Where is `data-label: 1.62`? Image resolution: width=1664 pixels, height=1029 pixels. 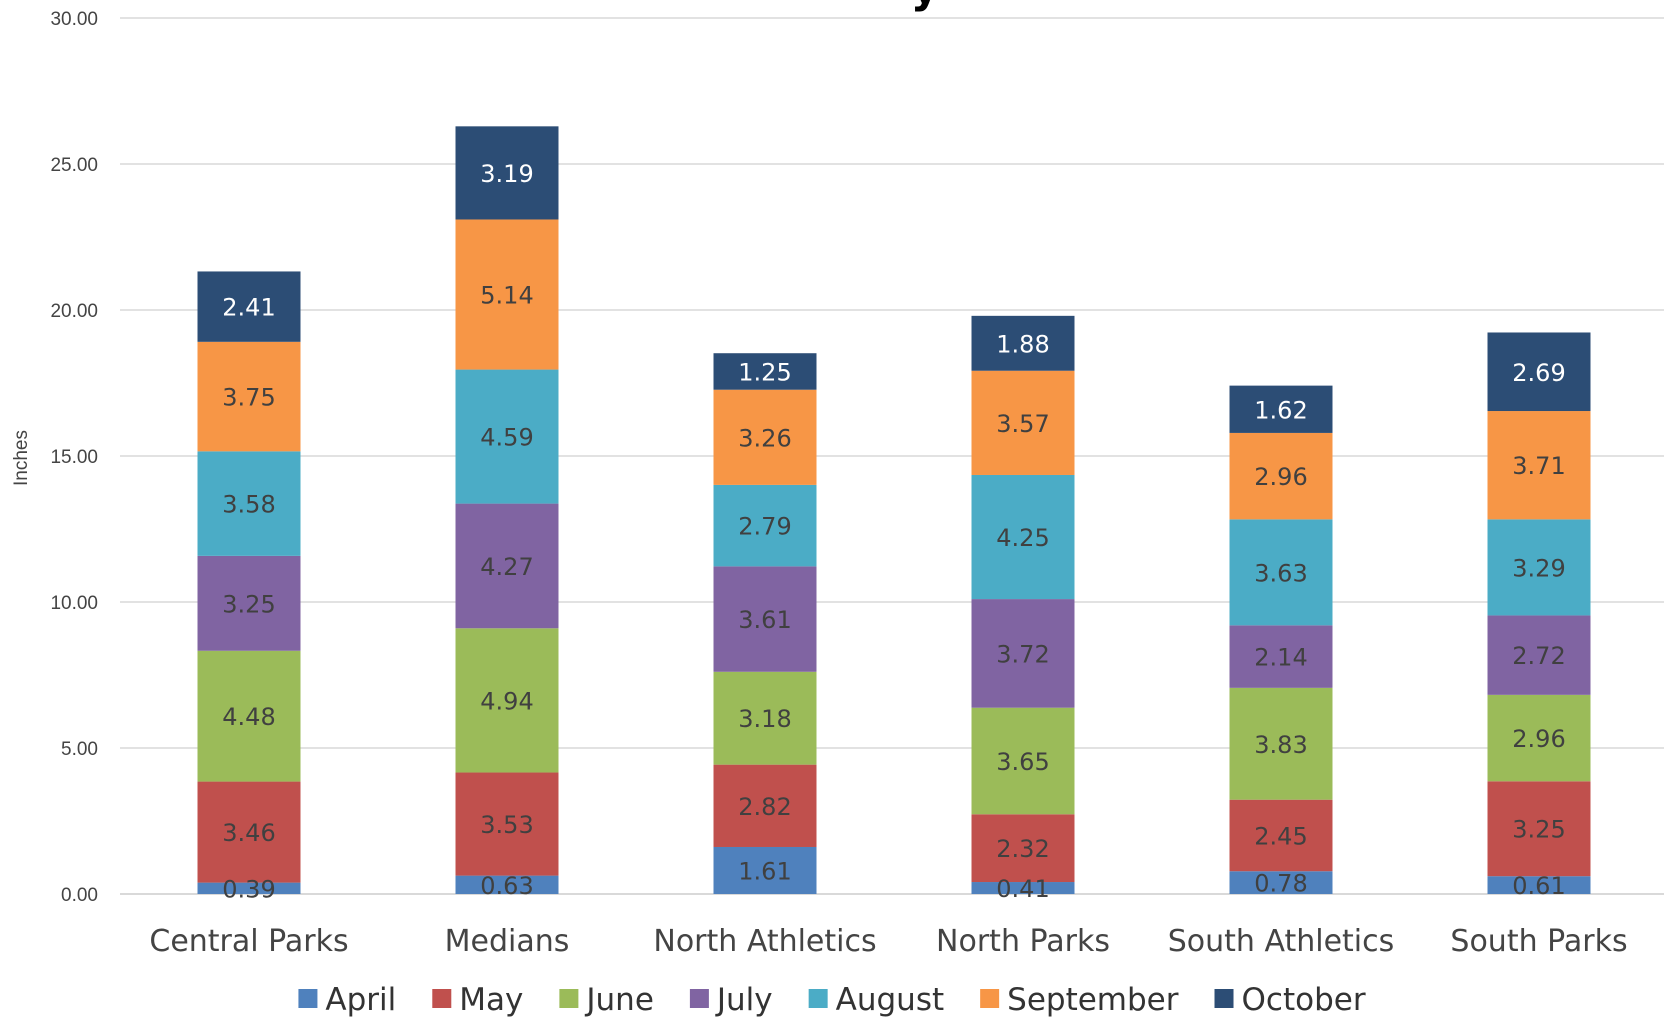
data-label: 1.62 is located at coordinates (1280, 410).